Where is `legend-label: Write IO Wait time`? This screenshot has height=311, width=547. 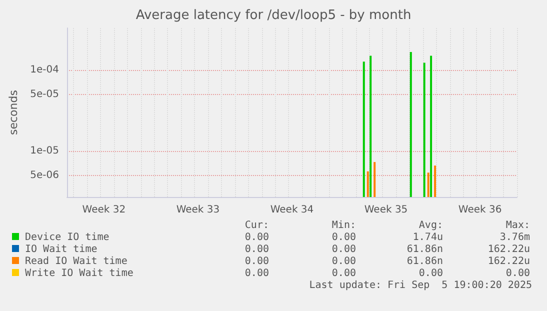 legend-label: Write IO Wait time is located at coordinates (79, 273).